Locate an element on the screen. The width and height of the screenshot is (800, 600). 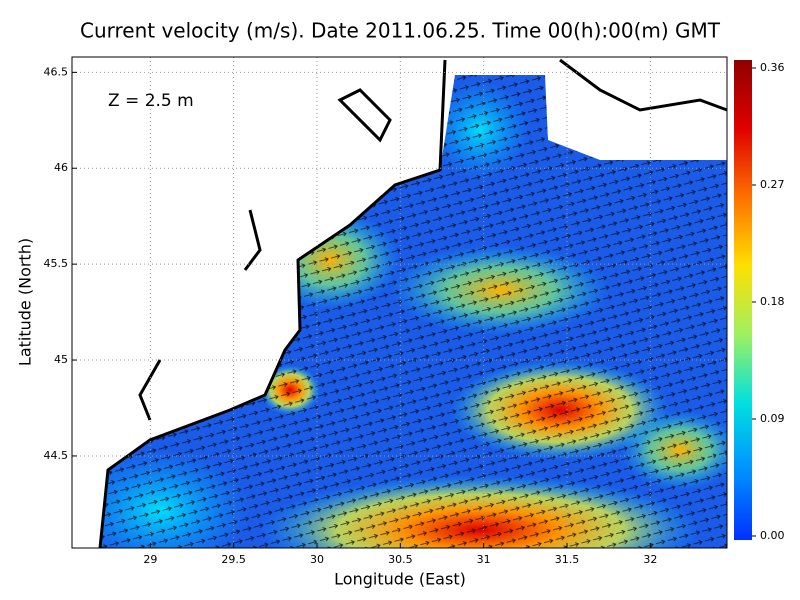
y-tick-label: 46 is located at coordinates (61, 167).